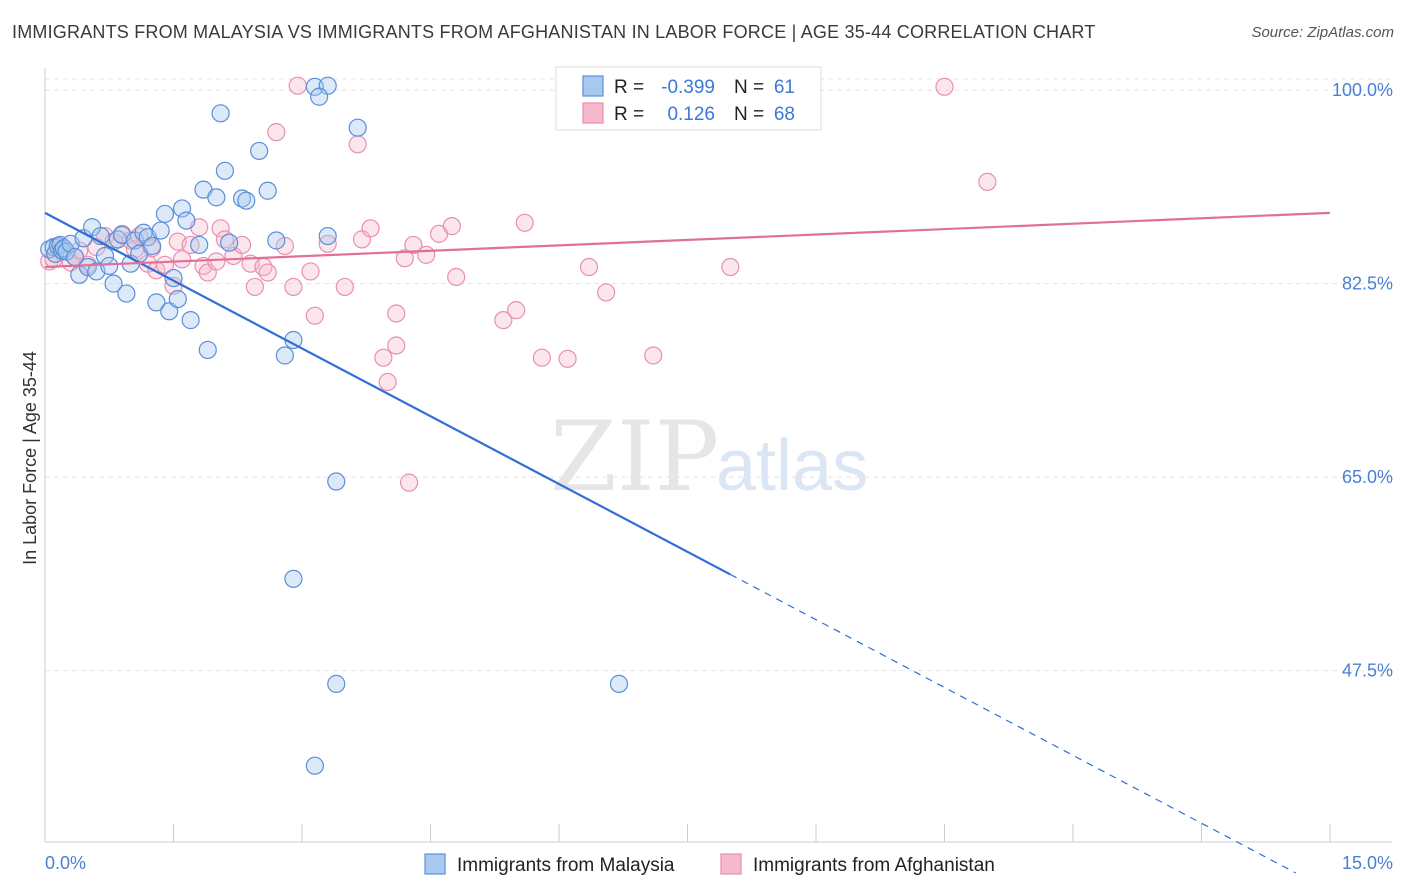 This screenshot has width=1406, height=892. Describe the element at coordinates (629, 87) in the screenshot. I see `legend-r-label-malaysia: R =` at that location.